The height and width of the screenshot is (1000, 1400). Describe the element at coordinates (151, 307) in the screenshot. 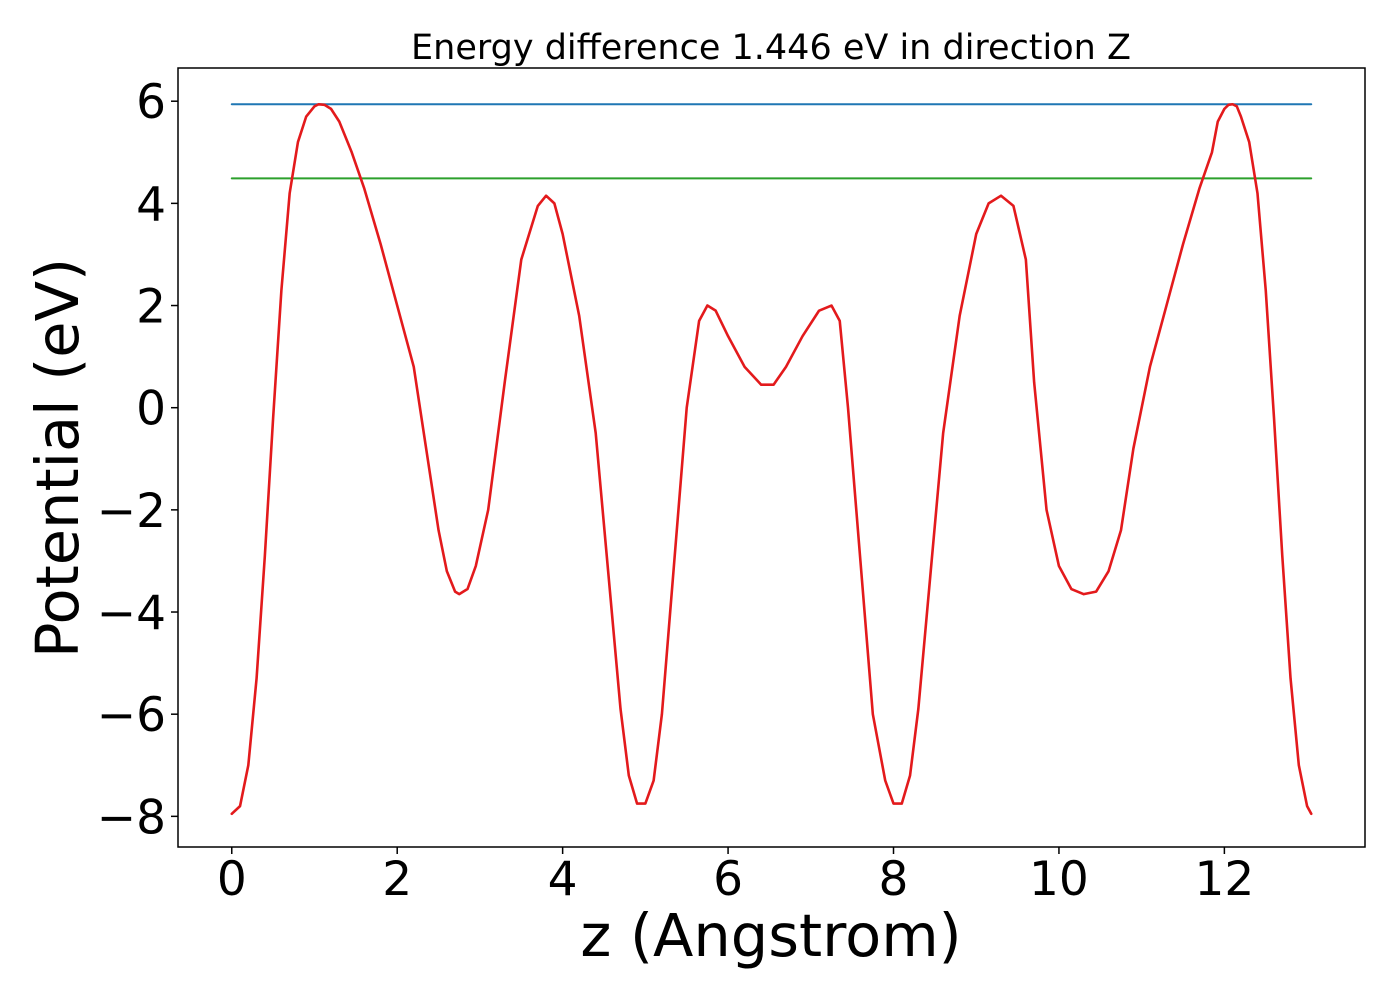

I see `y-tick-label: 2` at that location.